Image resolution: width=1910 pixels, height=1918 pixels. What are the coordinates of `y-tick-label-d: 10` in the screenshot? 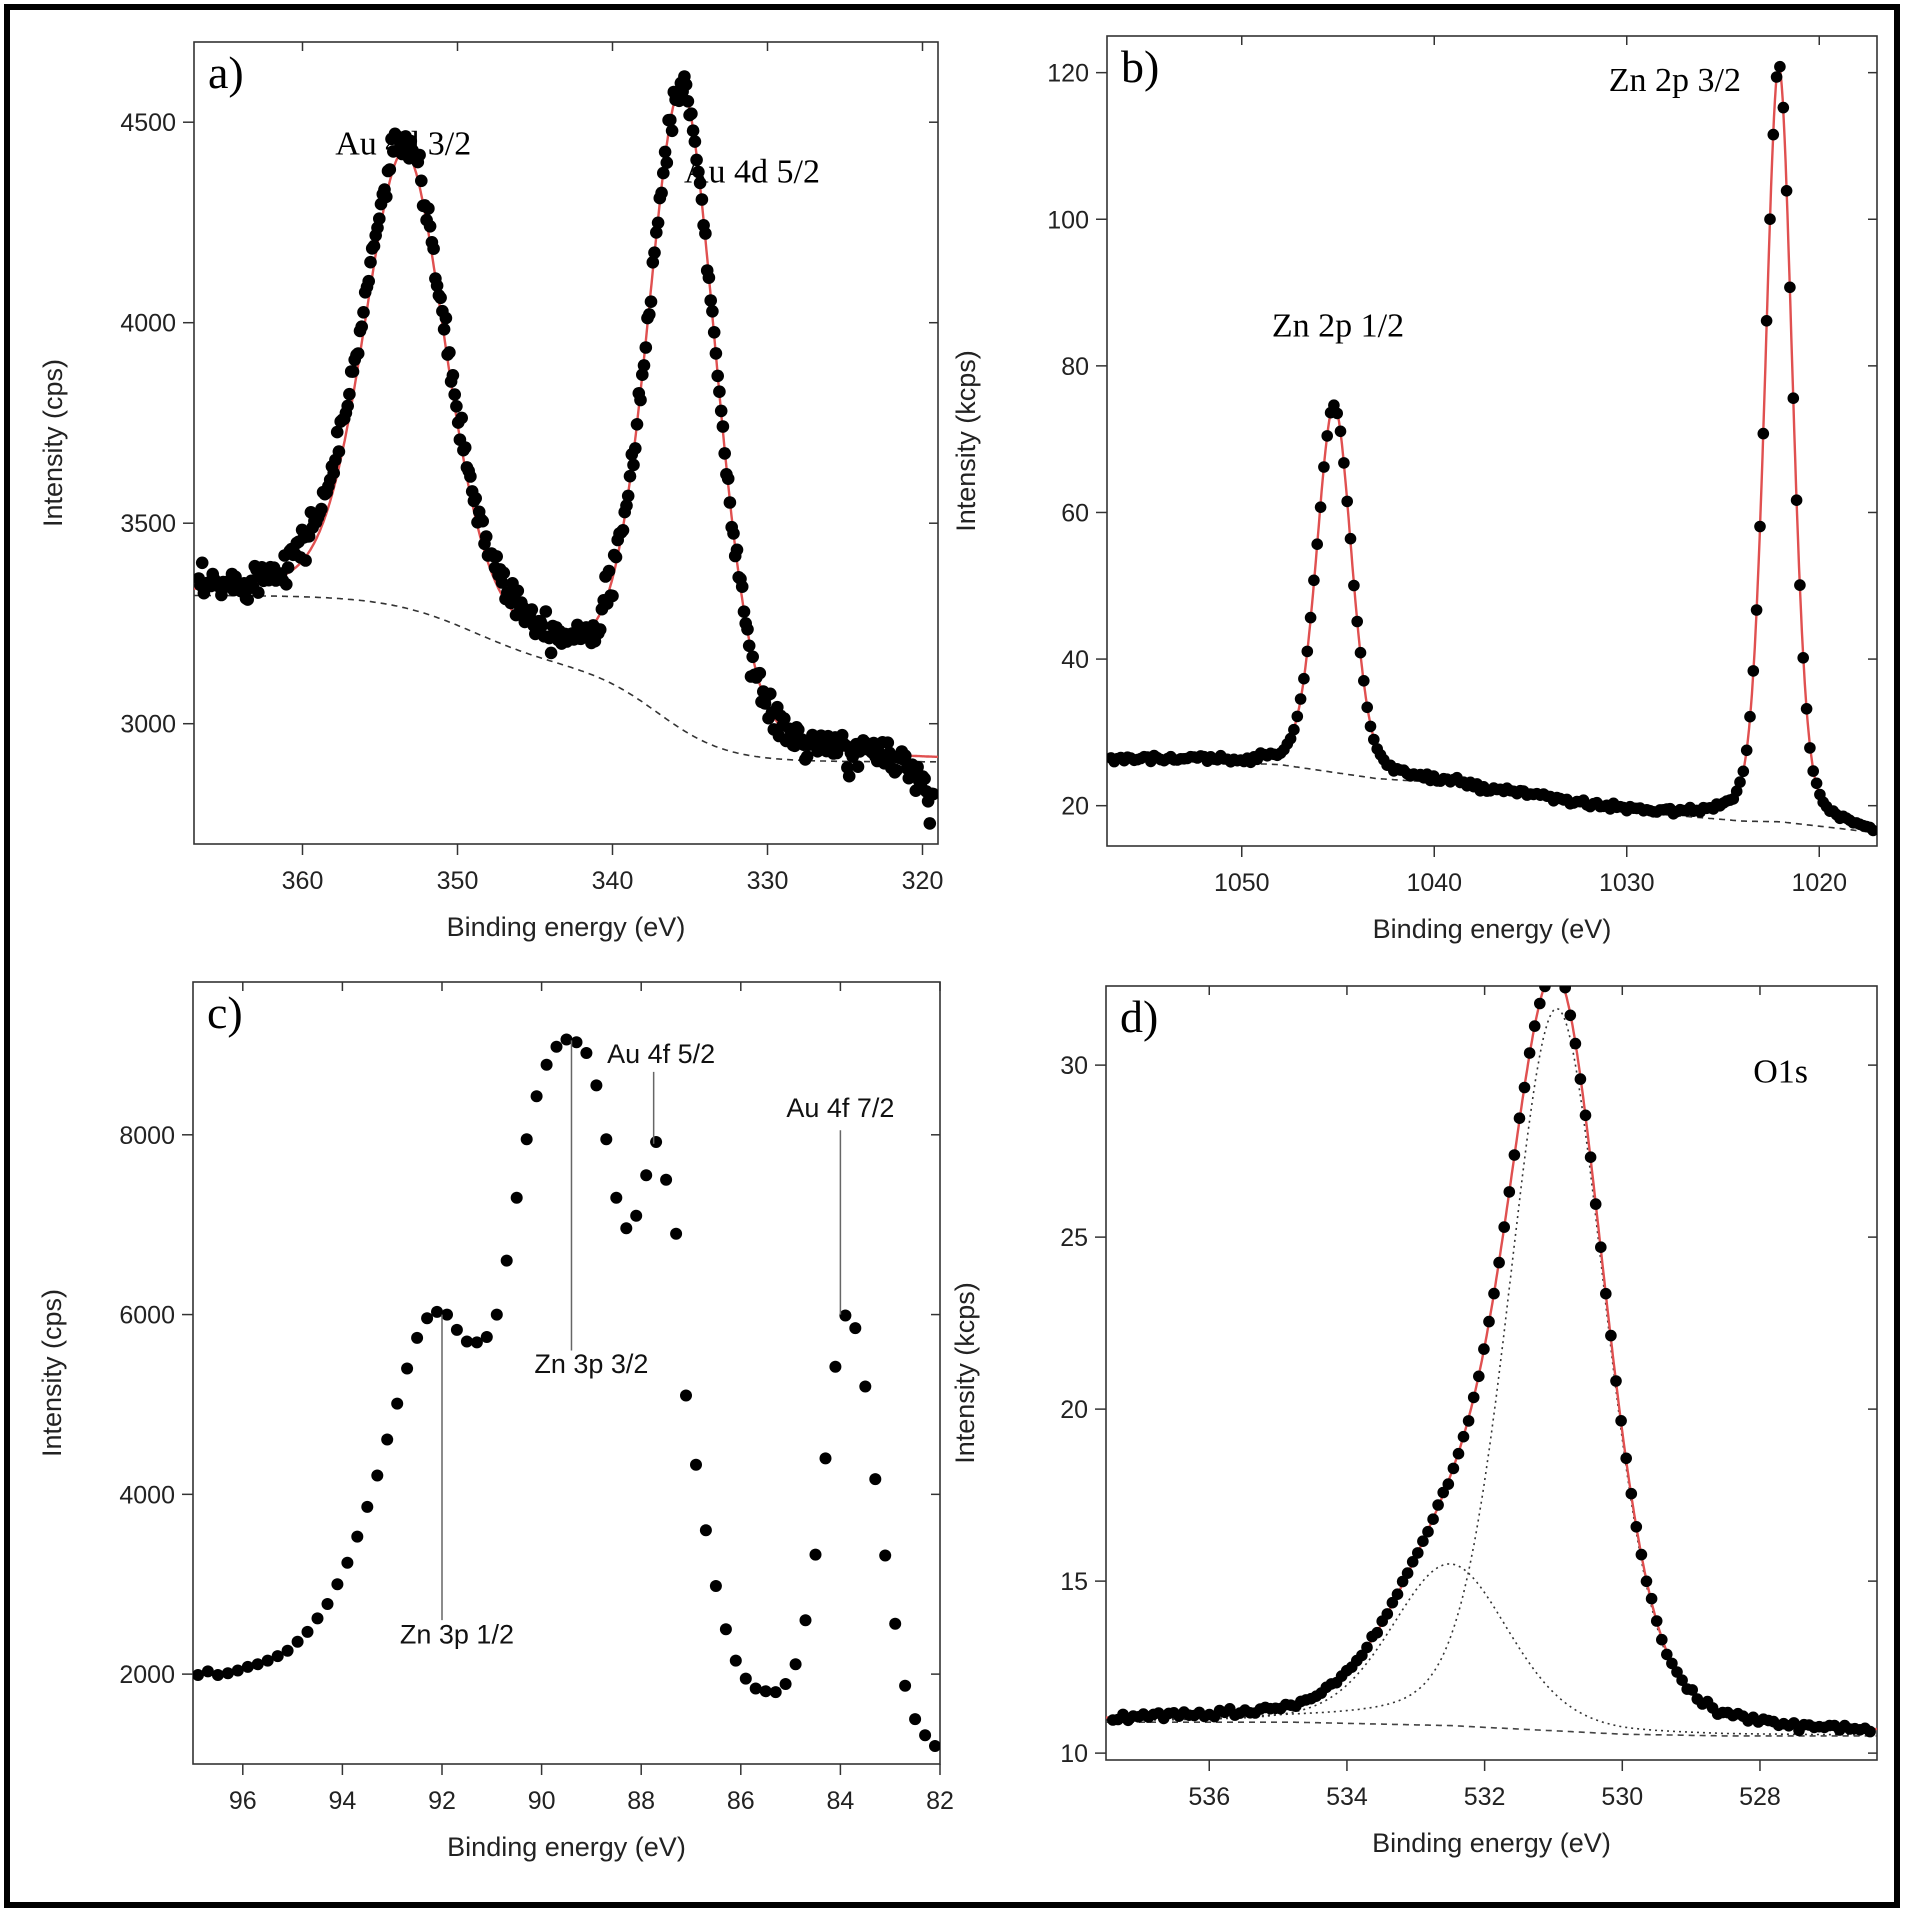 It's located at (1074, 1754).